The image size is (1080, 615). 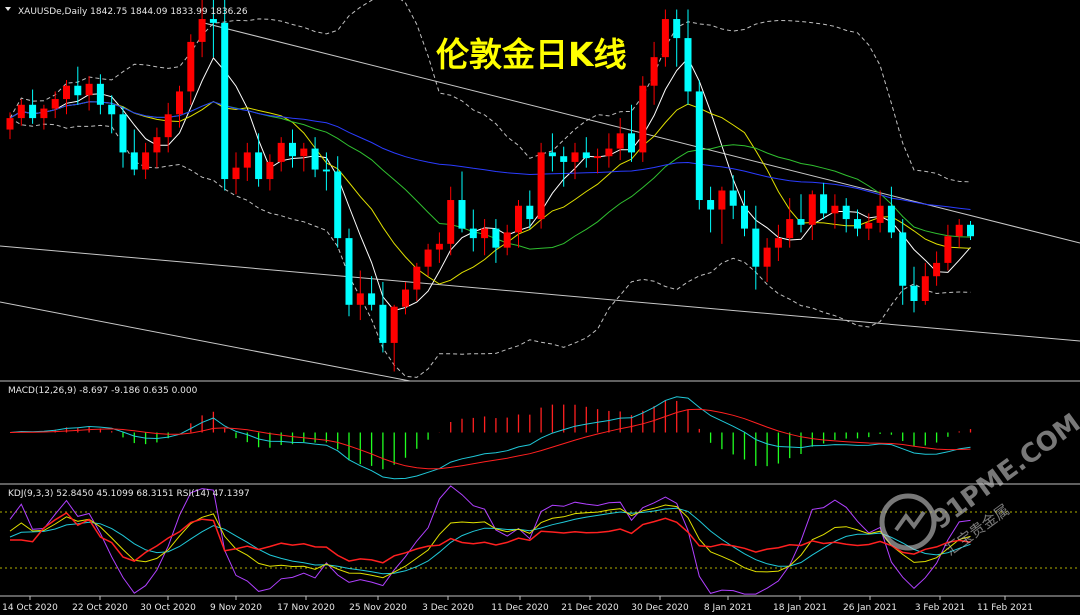 I want to click on x-tick-label: 14 Oct 2020, so click(x=30, y=608).